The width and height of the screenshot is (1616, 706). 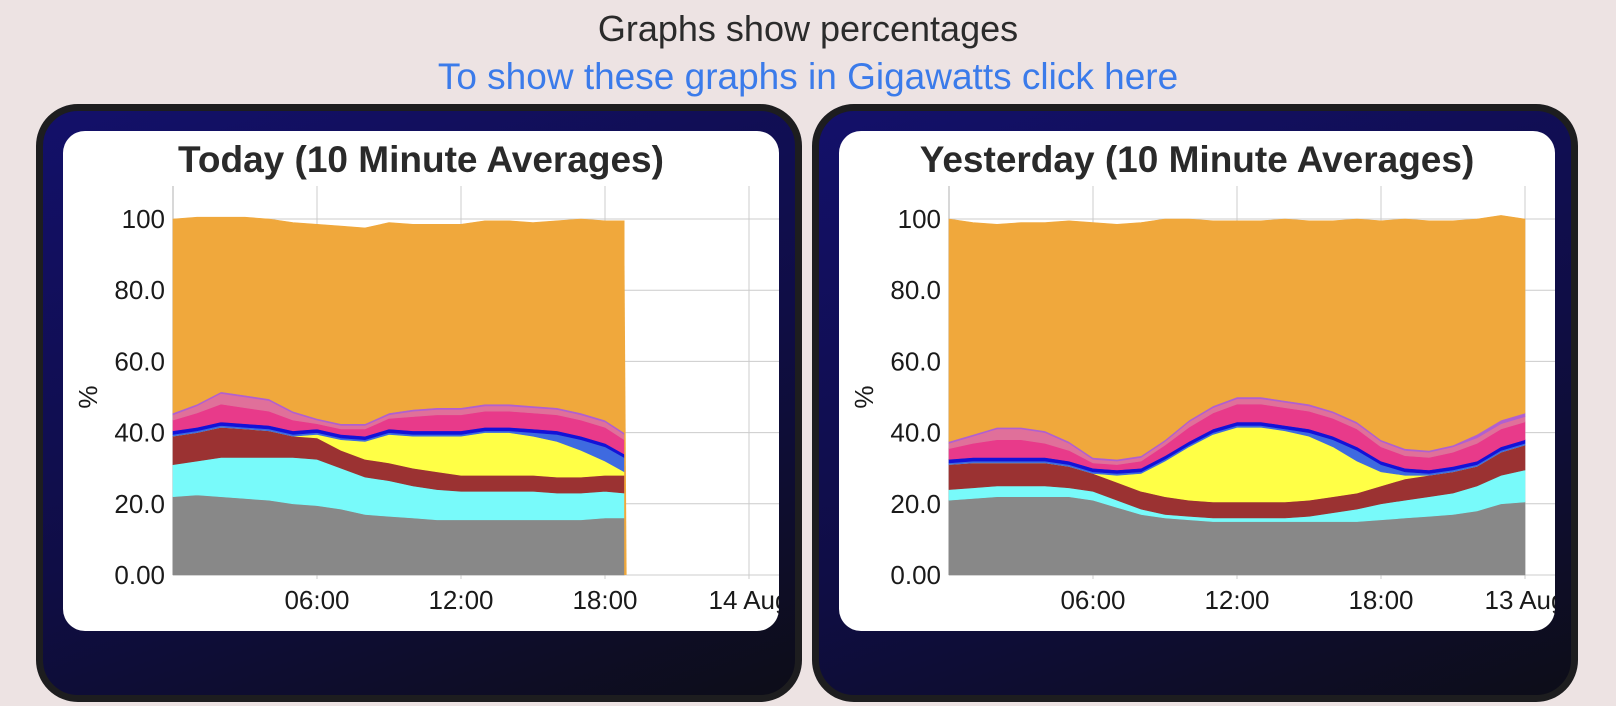 What do you see at coordinates (1237, 337) in the screenshot?
I see `area-gas` at bounding box center [1237, 337].